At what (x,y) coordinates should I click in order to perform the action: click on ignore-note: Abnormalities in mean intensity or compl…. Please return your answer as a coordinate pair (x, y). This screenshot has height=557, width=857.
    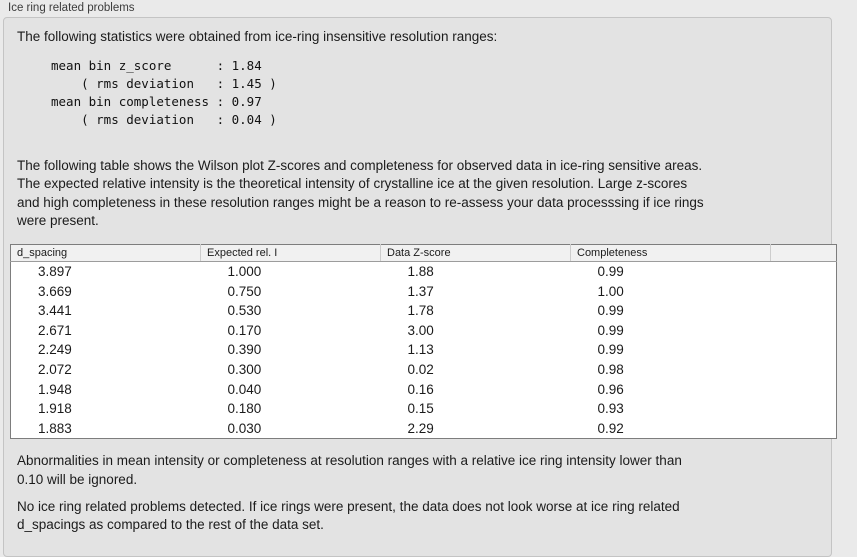
    Looking at the image, I should click on (349, 470).